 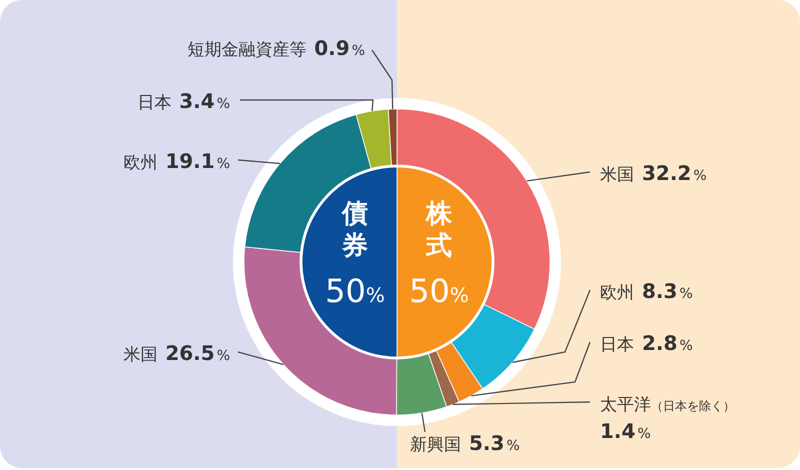 What do you see at coordinates (667, 405) in the screenshot?
I see `slice-label: 太平洋（日本を除く）` at bounding box center [667, 405].